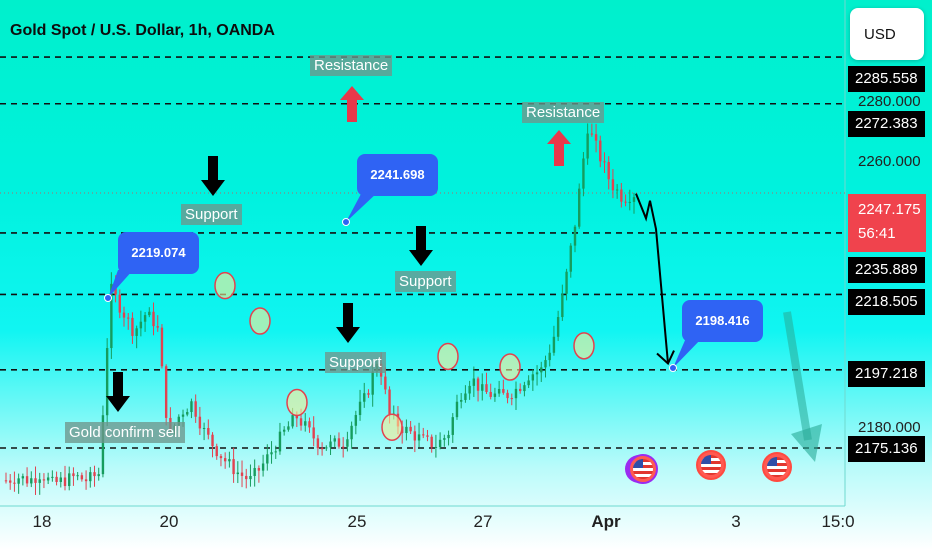  Describe the element at coordinates (158, 253) in the screenshot. I see `price-callout: 2219.074` at that location.